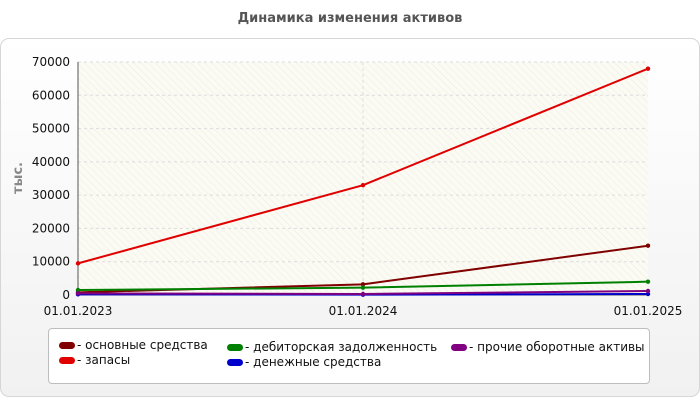  What do you see at coordinates (648, 311) in the screenshot?
I see `x-tick-label: 01.01.2025` at bounding box center [648, 311].